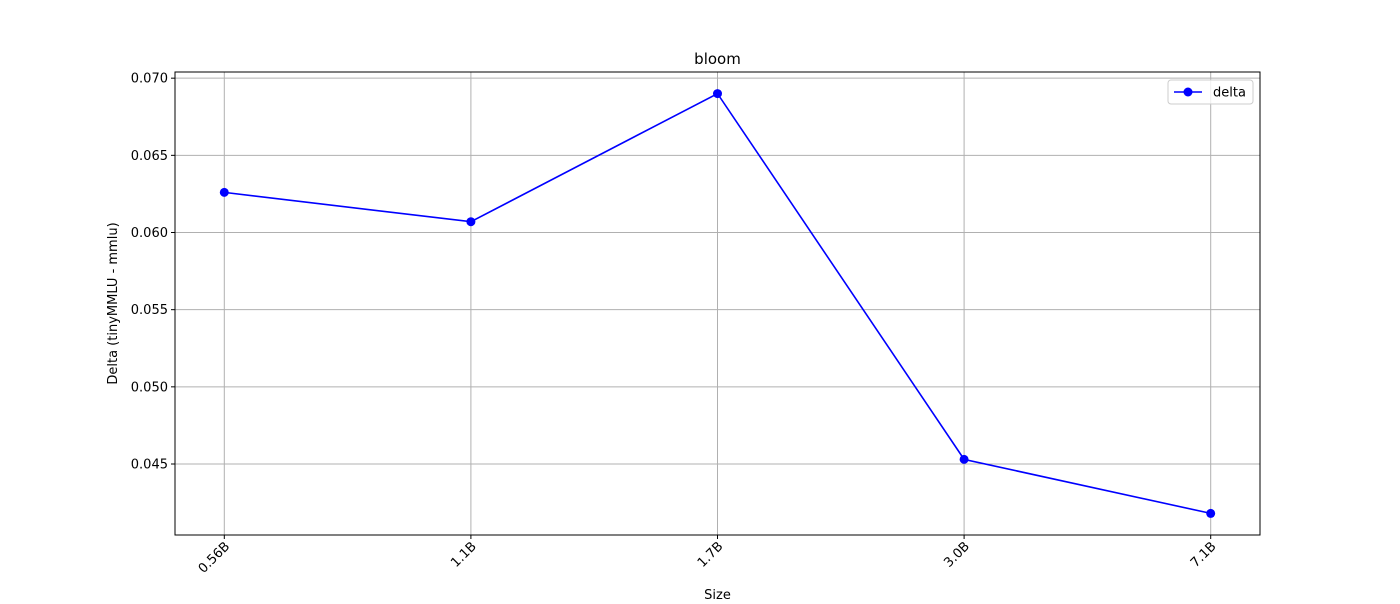 This screenshot has width=1400, height=604. I want to click on legend-label-delta: delta, so click(1229, 93).